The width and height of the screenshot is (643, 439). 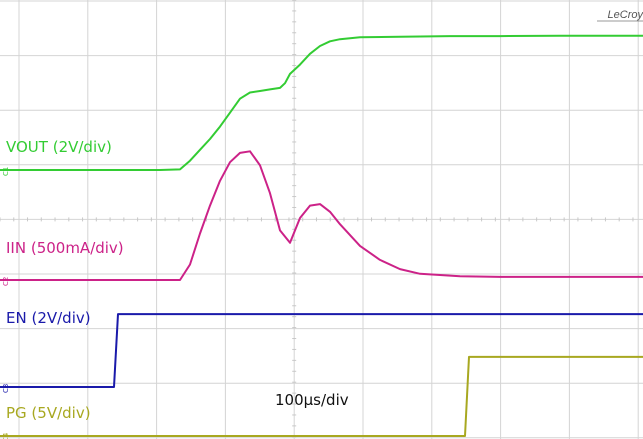 What do you see at coordinates (625, 15) in the screenshot?
I see `brand-label: LeCroy` at bounding box center [625, 15].